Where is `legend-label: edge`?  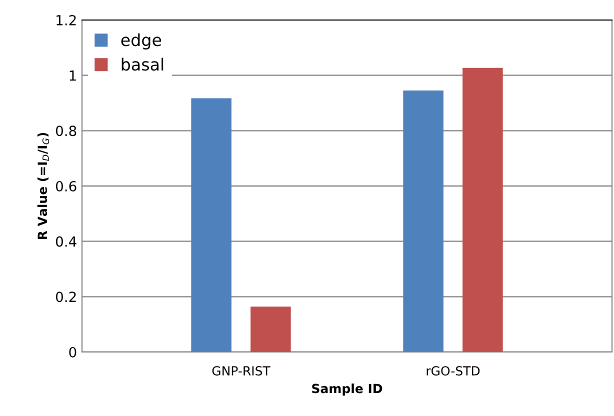
legend-label: edge is located at coordinates (141, 41).